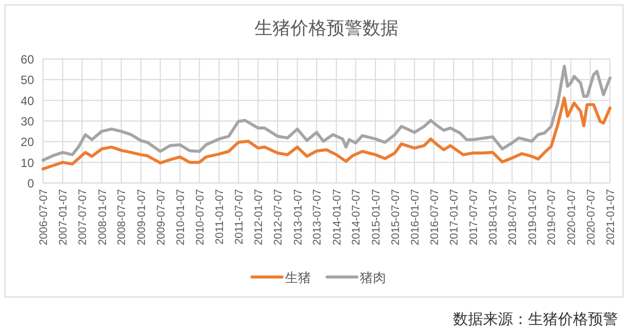 The width and height of the screenshot is (630, 333). I want to click on y-tick-label: 20, so click(27, 142).